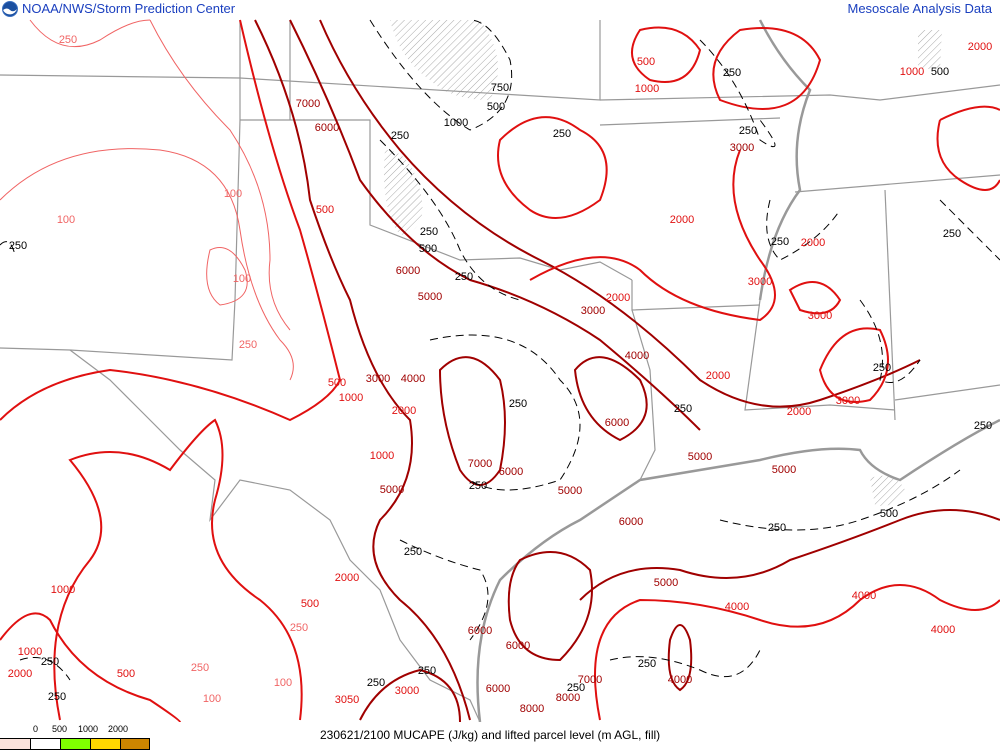  What do you see at coordinates (347, 700) in the screenshot?
I see `cape-contour-label: 3050` at bounding box center [347, 700].